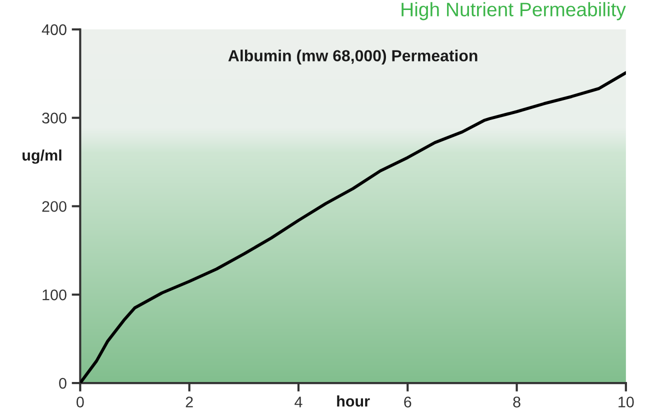 Image resolution: width=652 pixels, height=420 pixels. What do you see at coordinates (189, 402) in the screenshot?
I see `x-tick-label: 2` at bounding box center [189, 402].